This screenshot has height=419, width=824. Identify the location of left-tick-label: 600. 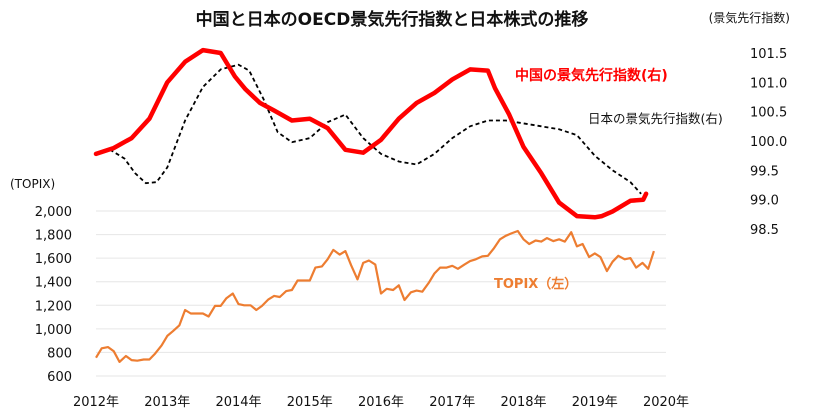
(59, 377).